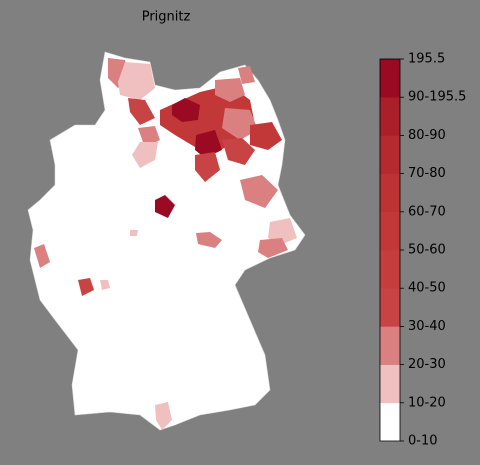  Describe the element at coordinates (427, 326) in the screenshot. I see `colorbar-label: 30-40` at that location.